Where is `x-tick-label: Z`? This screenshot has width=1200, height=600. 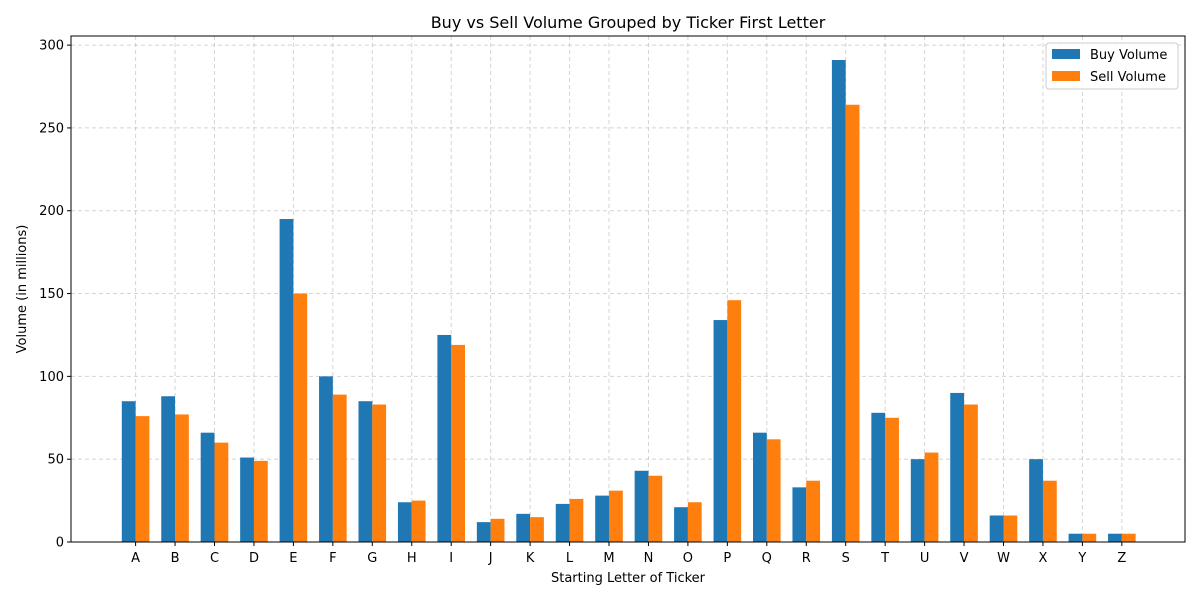
x-tick-label: Z is located at coordinates (1121, 558).